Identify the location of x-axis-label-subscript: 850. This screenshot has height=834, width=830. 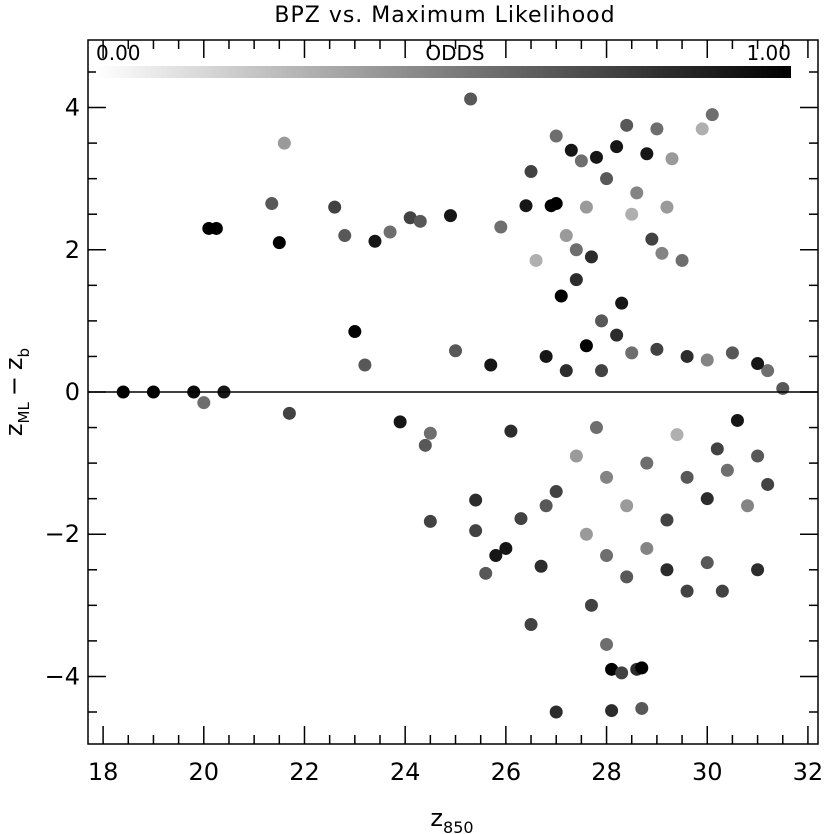
(458, 826).